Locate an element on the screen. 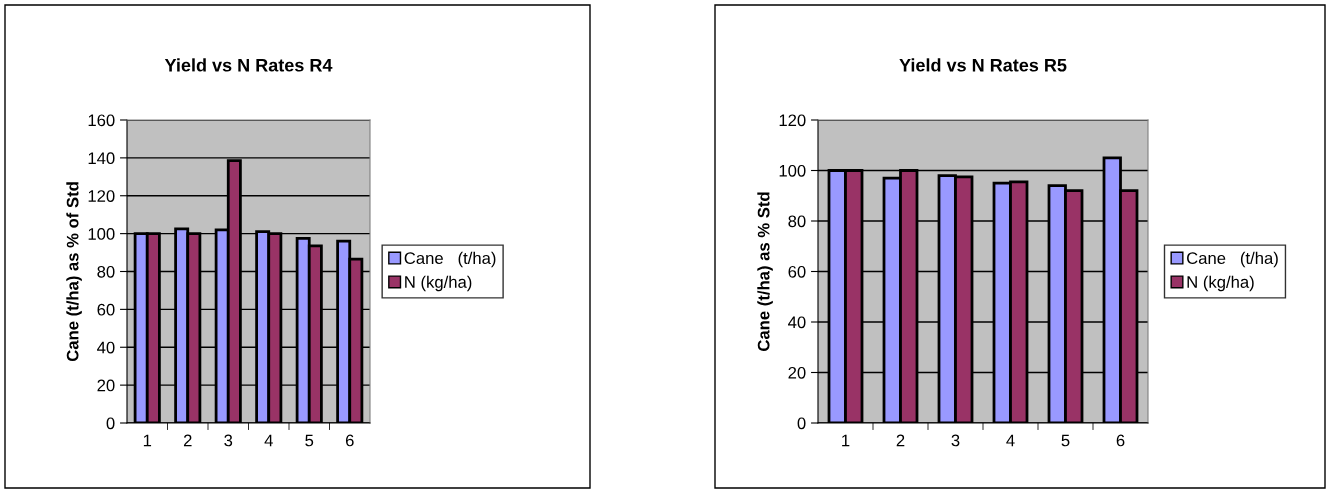 The width and height of the screenshot is (1332, 493). y-tick-label: 140 is located at coordinates (101, 158).